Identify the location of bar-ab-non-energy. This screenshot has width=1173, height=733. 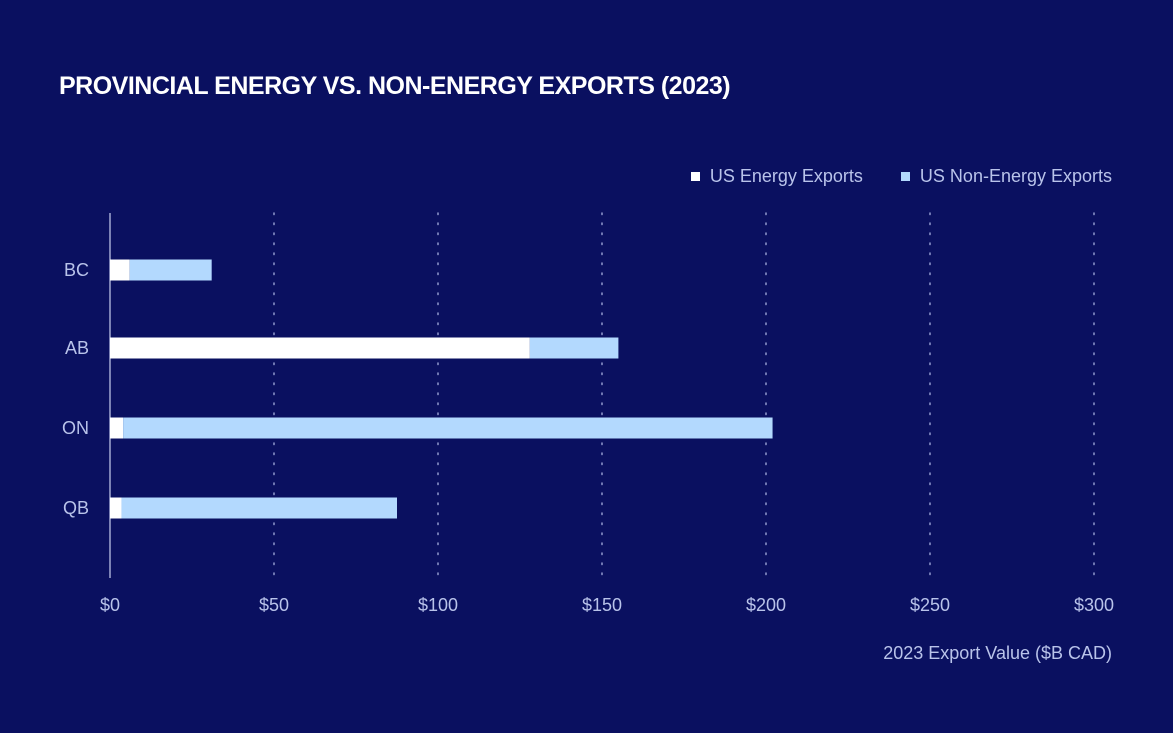
(574, 348).